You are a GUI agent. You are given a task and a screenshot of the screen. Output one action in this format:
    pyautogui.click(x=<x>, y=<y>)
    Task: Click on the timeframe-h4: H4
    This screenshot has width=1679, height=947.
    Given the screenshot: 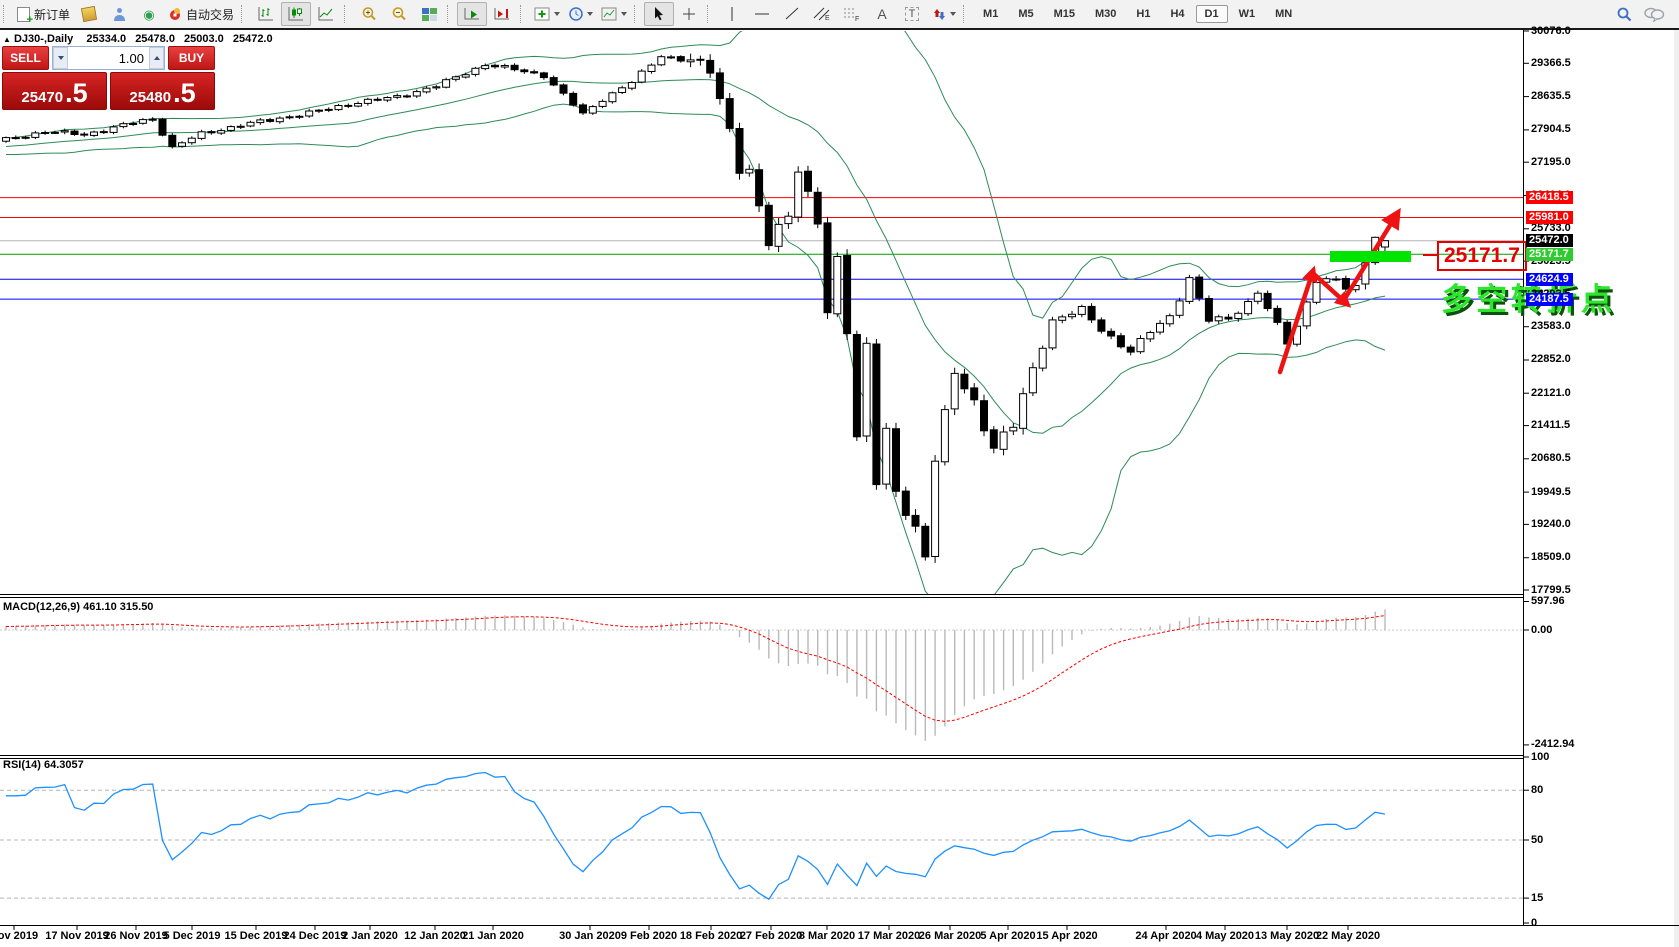 What is the action you would take?
    pyautogui.click(x=1177, y=14)
    